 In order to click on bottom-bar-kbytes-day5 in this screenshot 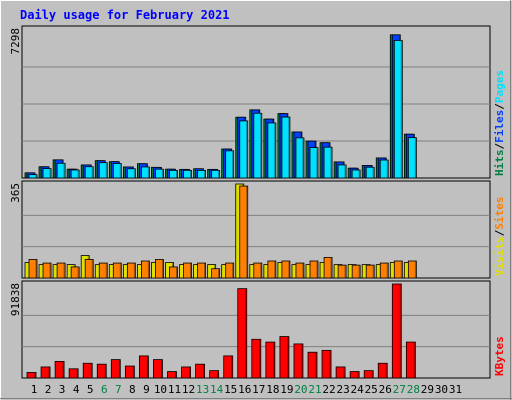, I will do `click(87, 370)`.